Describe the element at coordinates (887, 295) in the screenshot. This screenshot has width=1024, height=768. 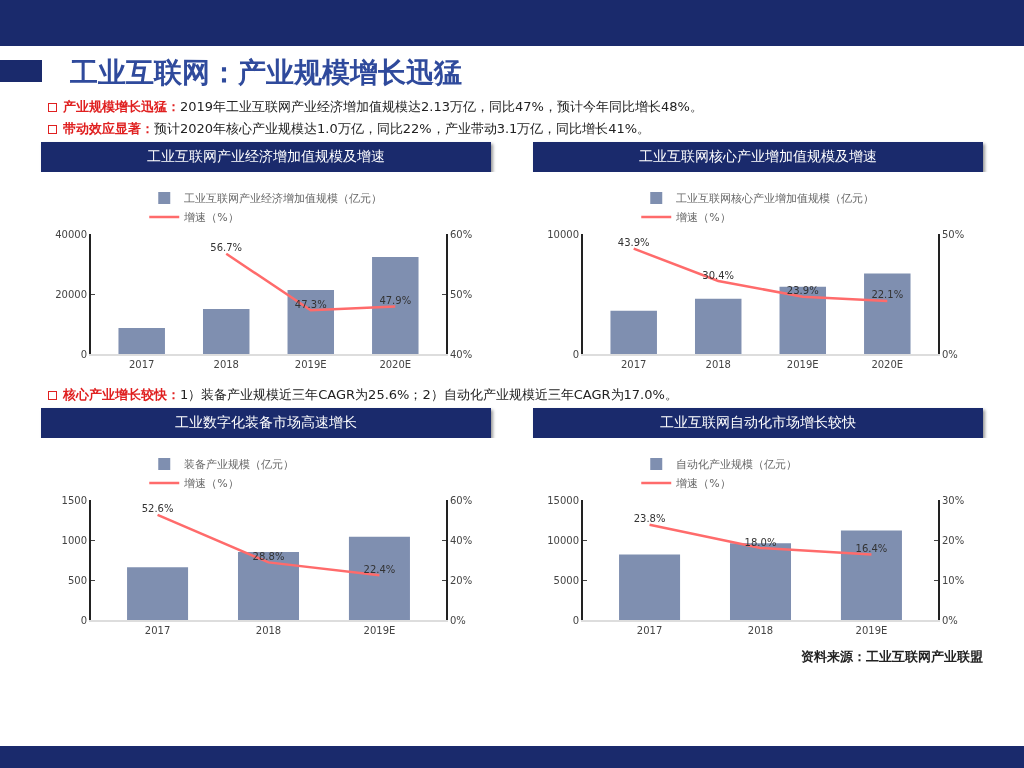
I see `data-label: 22.1%` at that location.